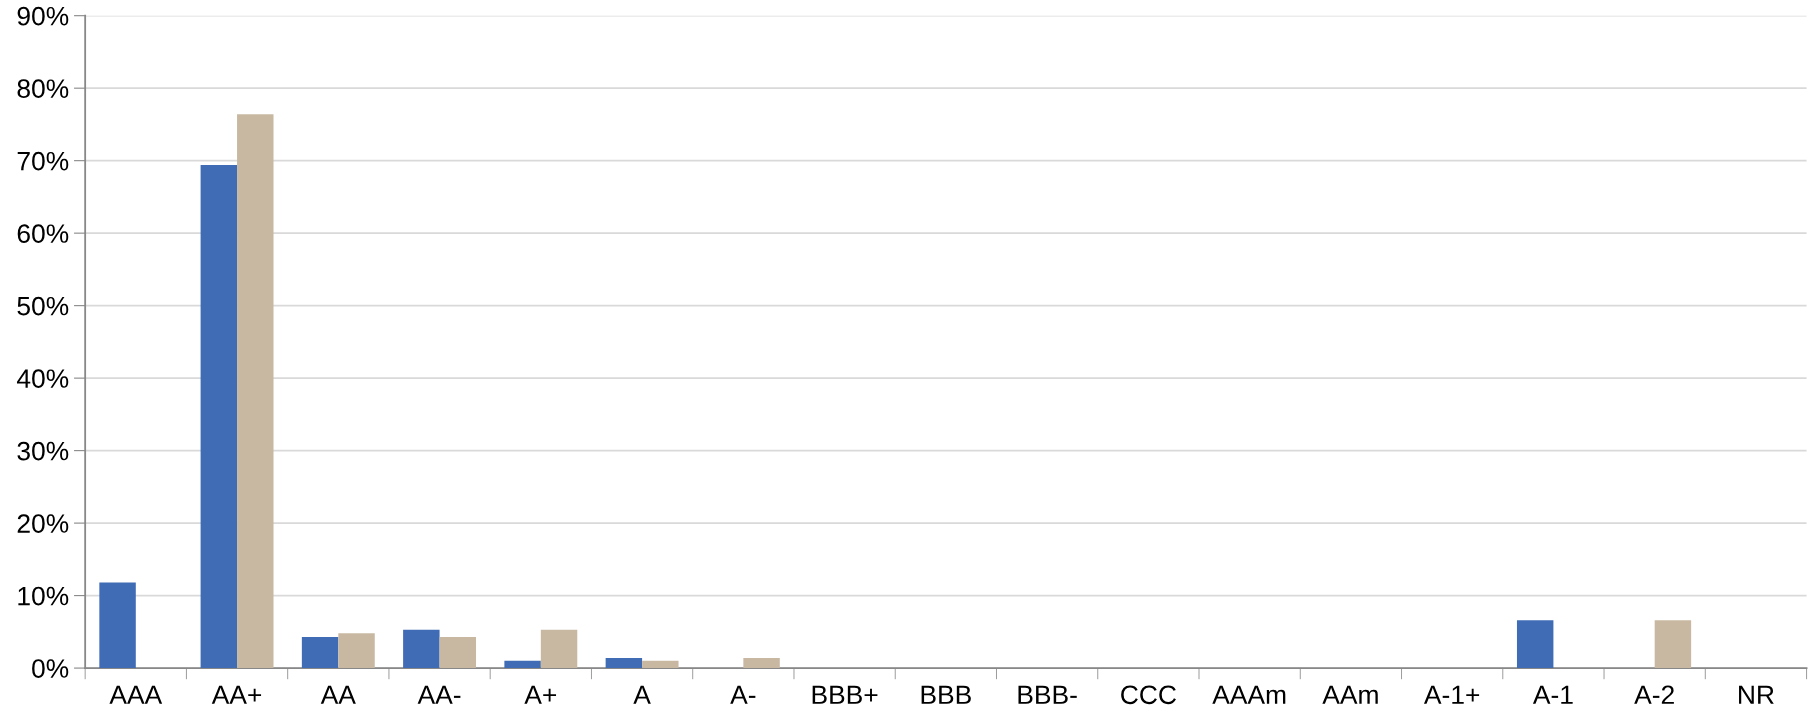 The height and width of the screenshot is (713, 1812). What do you see at coordinates (1350, 694) in the screenshot?
I see `x-tick-label: AAm` at bounding box center [1350, 694].